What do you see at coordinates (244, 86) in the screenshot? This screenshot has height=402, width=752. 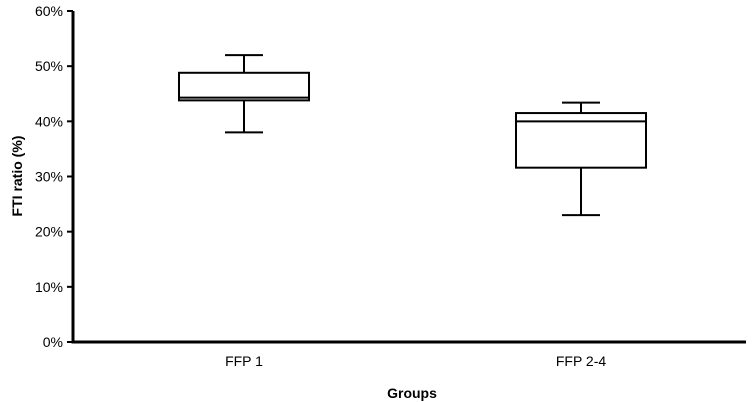 I see `iqr-box` at bounding box center [244, 86].